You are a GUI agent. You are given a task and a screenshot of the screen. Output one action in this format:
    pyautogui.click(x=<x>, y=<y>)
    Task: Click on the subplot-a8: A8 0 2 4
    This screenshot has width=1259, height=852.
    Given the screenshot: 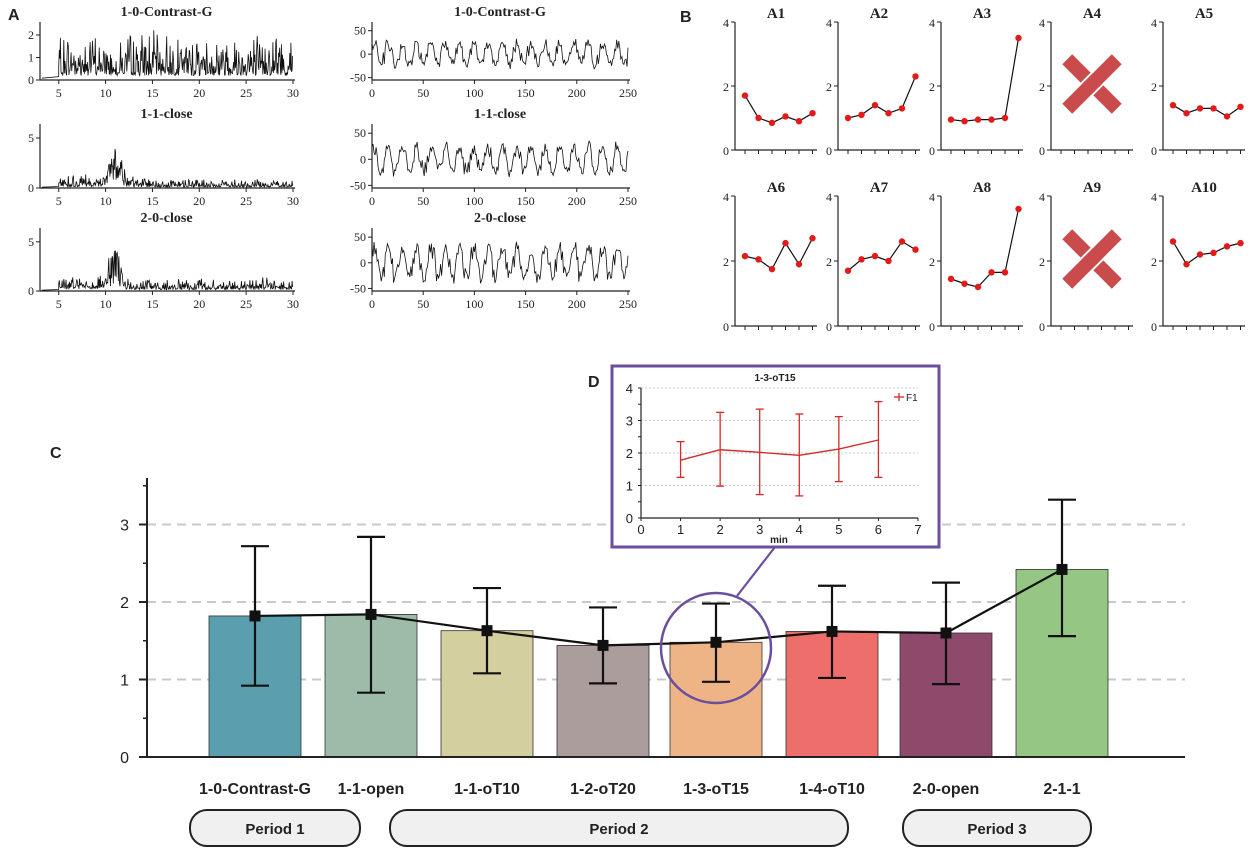 What is the action you would take?
    pyautogui.click(x=976, y=257)
    